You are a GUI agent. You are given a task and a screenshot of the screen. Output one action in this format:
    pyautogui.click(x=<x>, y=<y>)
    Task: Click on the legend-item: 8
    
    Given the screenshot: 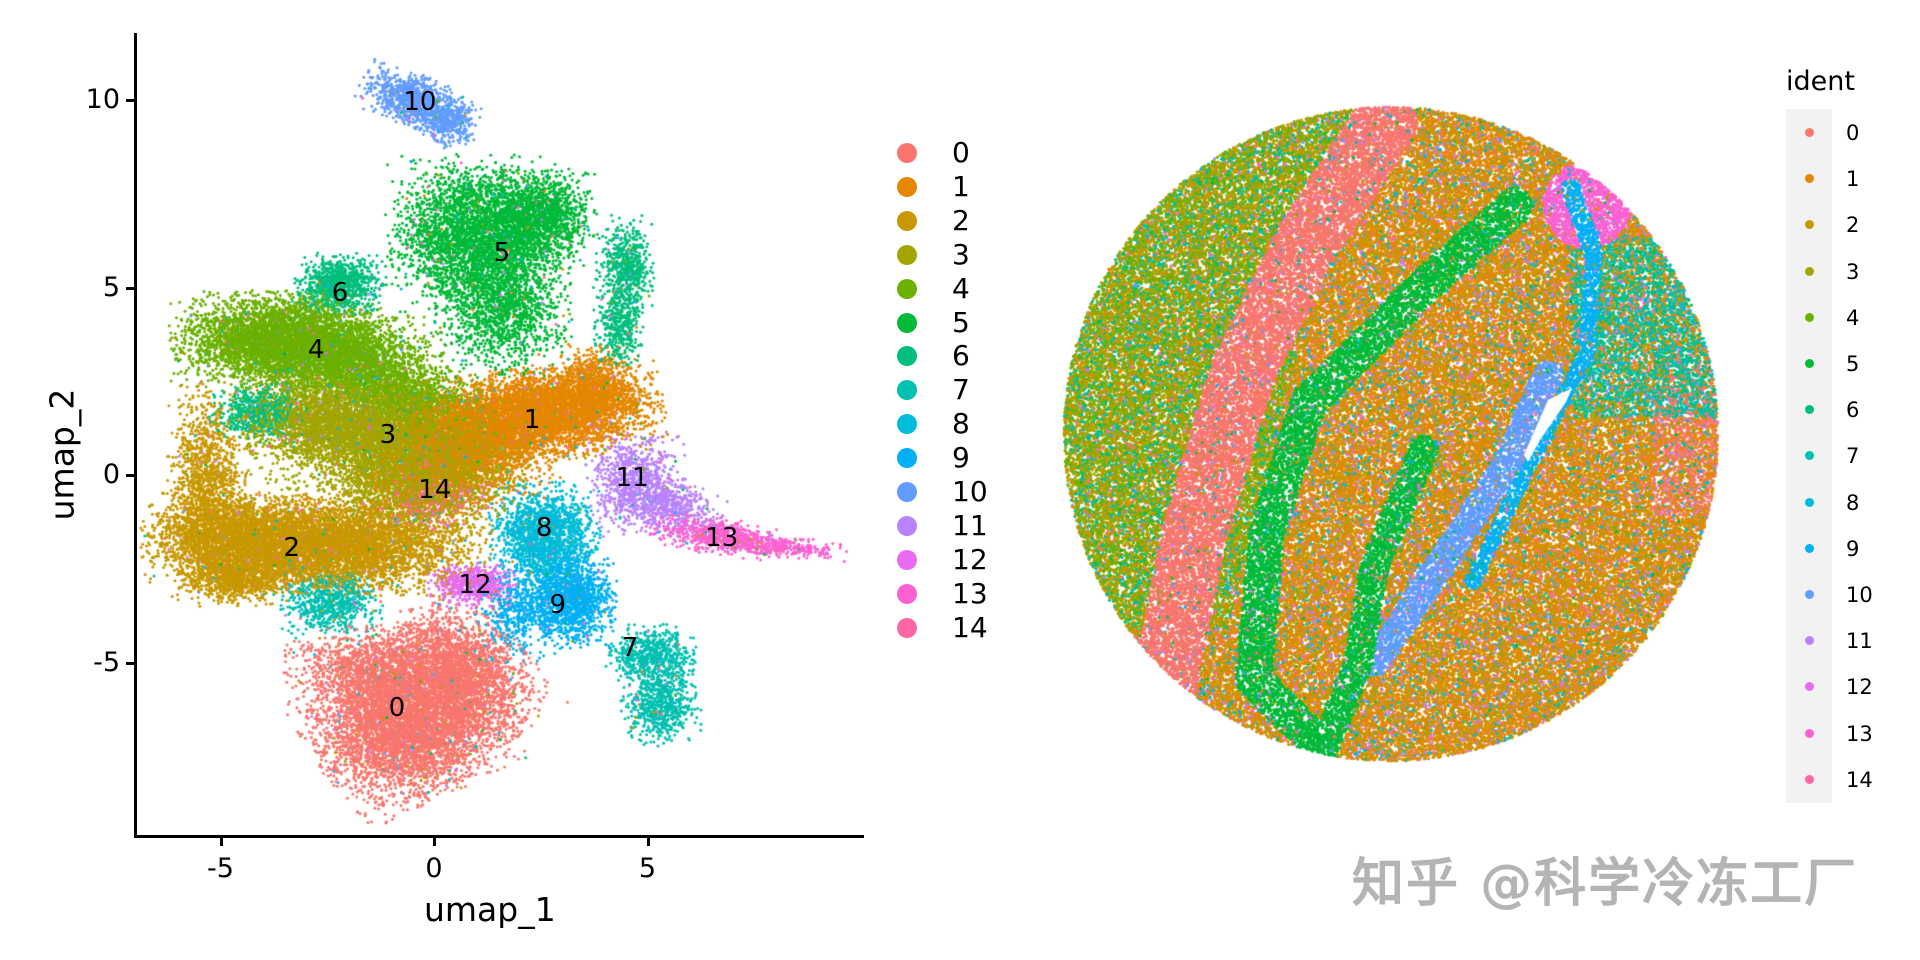 What is the action you would take?
    pyautogui.click(x=950, y=424)
    